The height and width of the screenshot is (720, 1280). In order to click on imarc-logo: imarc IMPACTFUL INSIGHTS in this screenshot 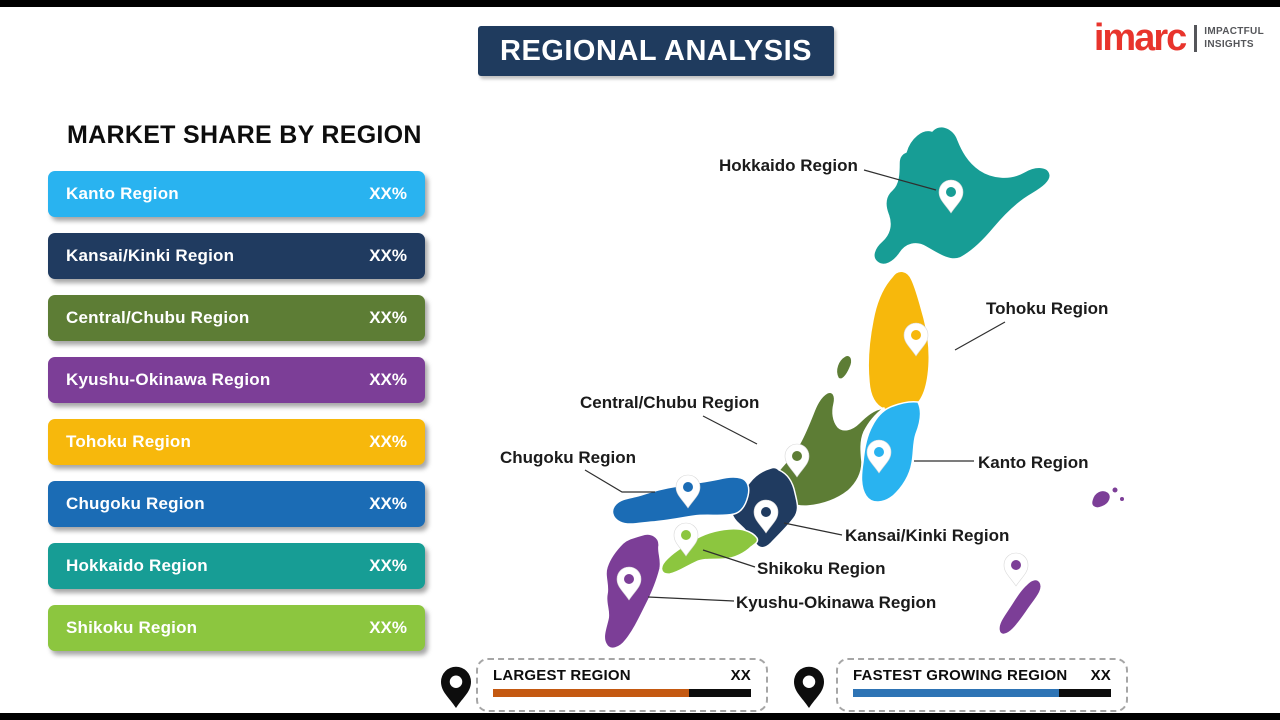, I will do `click(1178, 38)`.